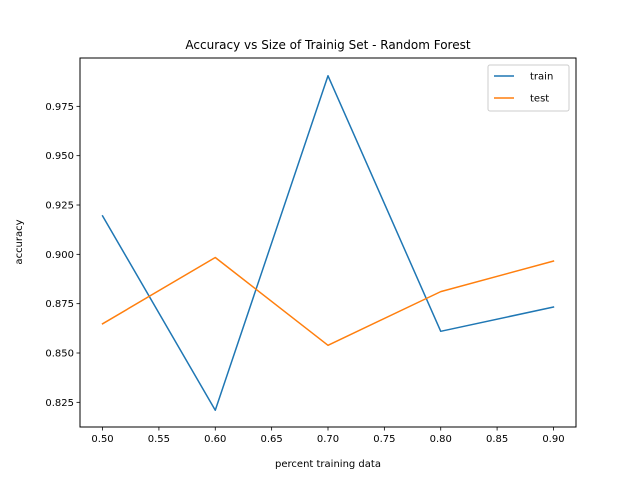 This screenshot has height=480, width=640. I want to click on series-line-test, so click(328, 301).